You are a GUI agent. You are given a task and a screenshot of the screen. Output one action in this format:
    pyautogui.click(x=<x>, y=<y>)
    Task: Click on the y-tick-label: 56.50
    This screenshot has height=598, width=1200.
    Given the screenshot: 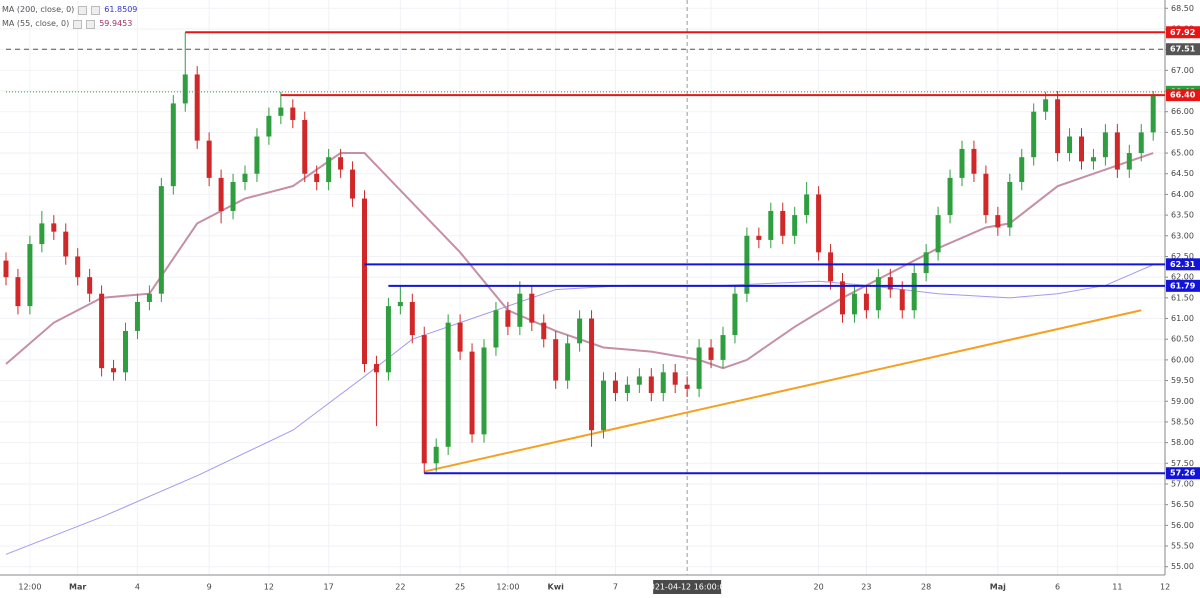 What is the action you would take?
    pyautogui.click(x=1182, y=504)
    